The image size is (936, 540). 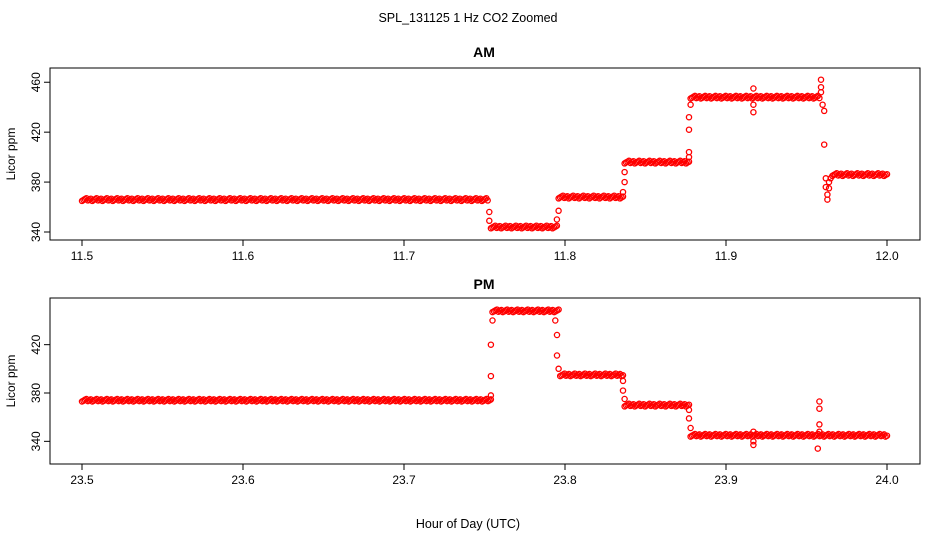 I want to click on panel-am-y-label: Licor ppm, so click(x=11, y=154).